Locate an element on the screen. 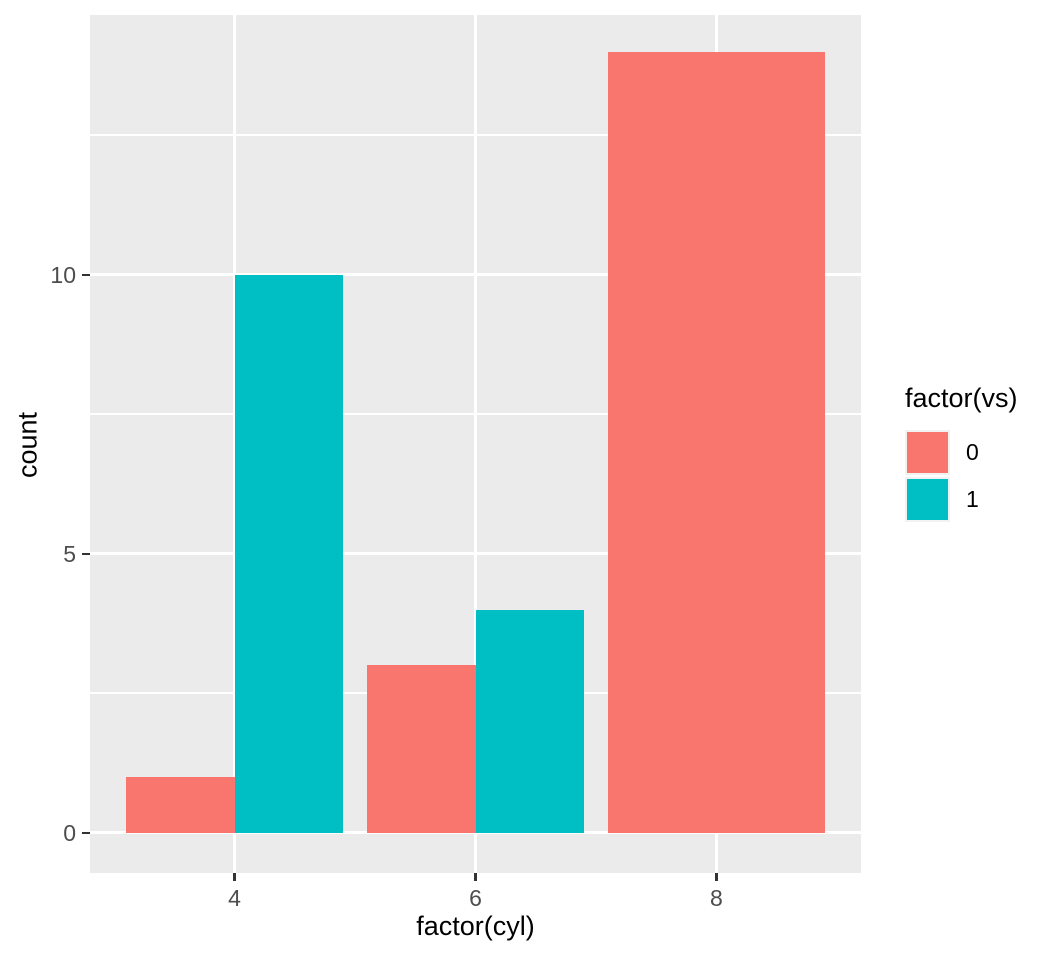  y-tick-label: 5 is located at coordinates (69, 553).